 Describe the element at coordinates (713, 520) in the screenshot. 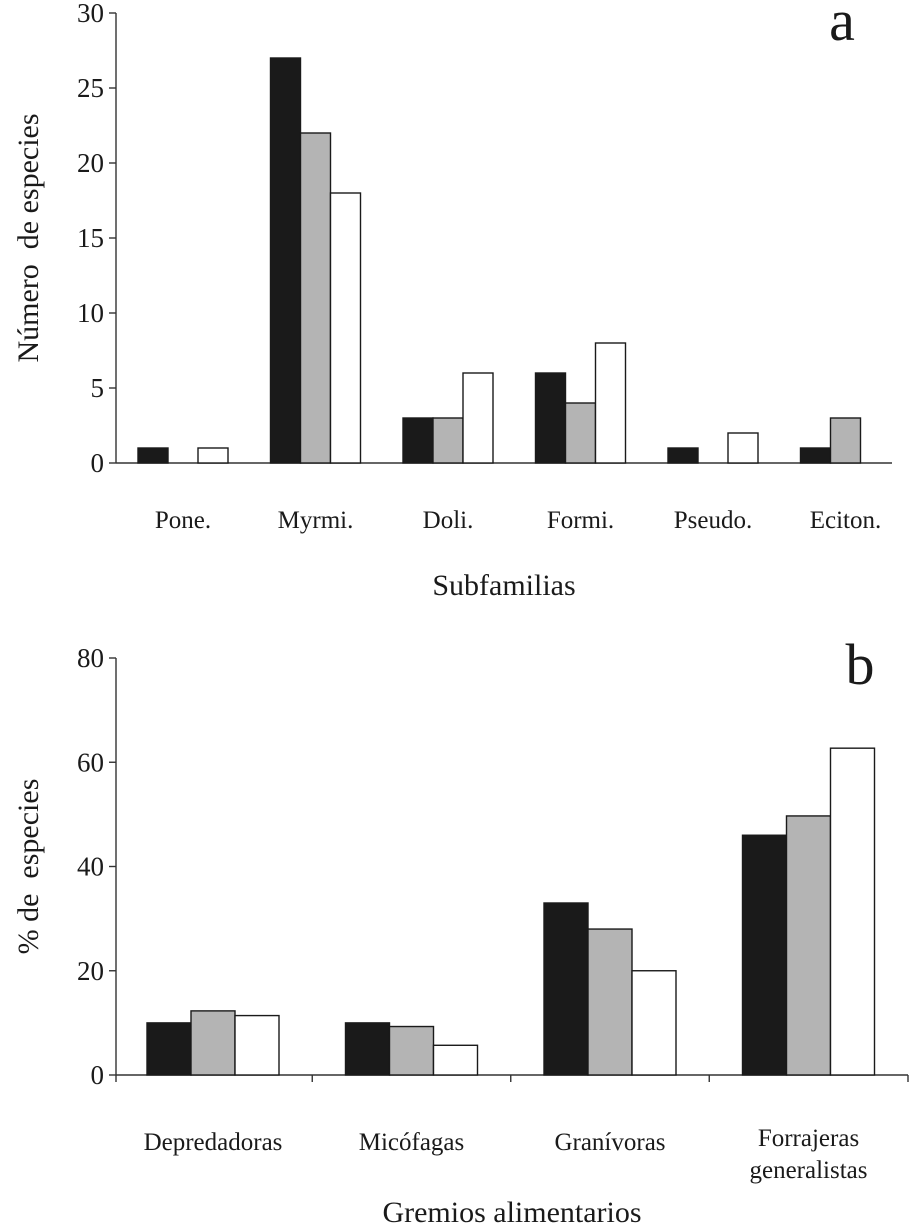

I see `x-category-label: Pseudo.` at that location.